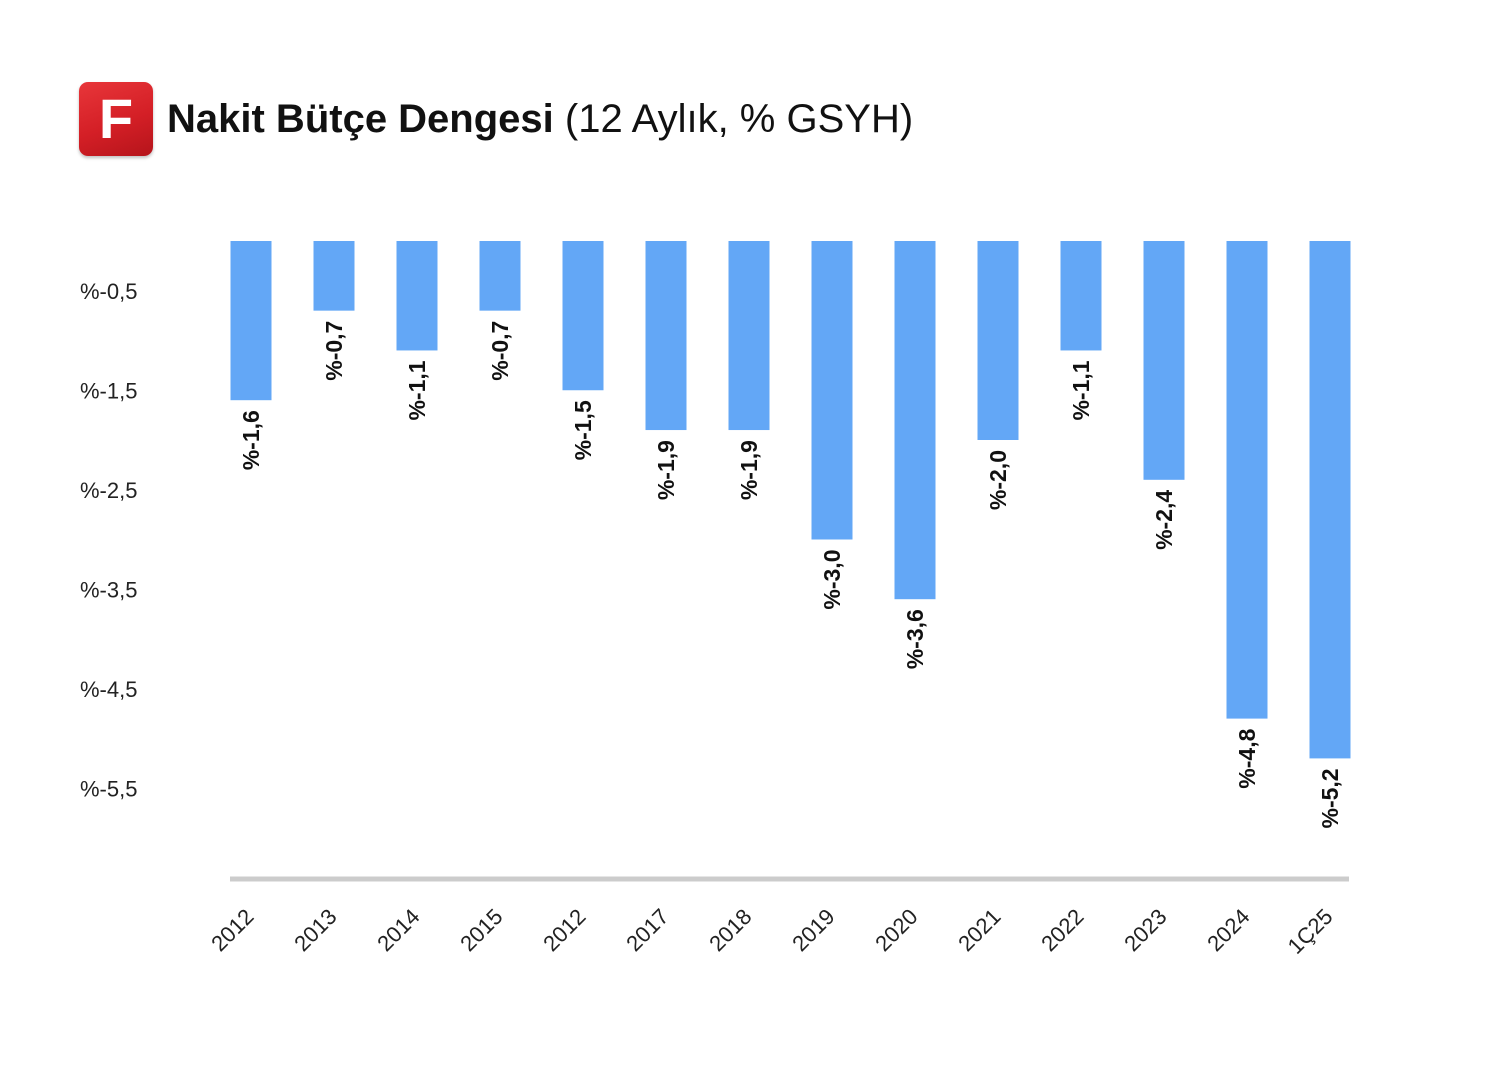 This screenshot has width=1501, height=1080. What do you see at coordinates (108, 291) in the screenshot?
I see `y-tick-label: %-0,5` at bounding box center [108, 291].